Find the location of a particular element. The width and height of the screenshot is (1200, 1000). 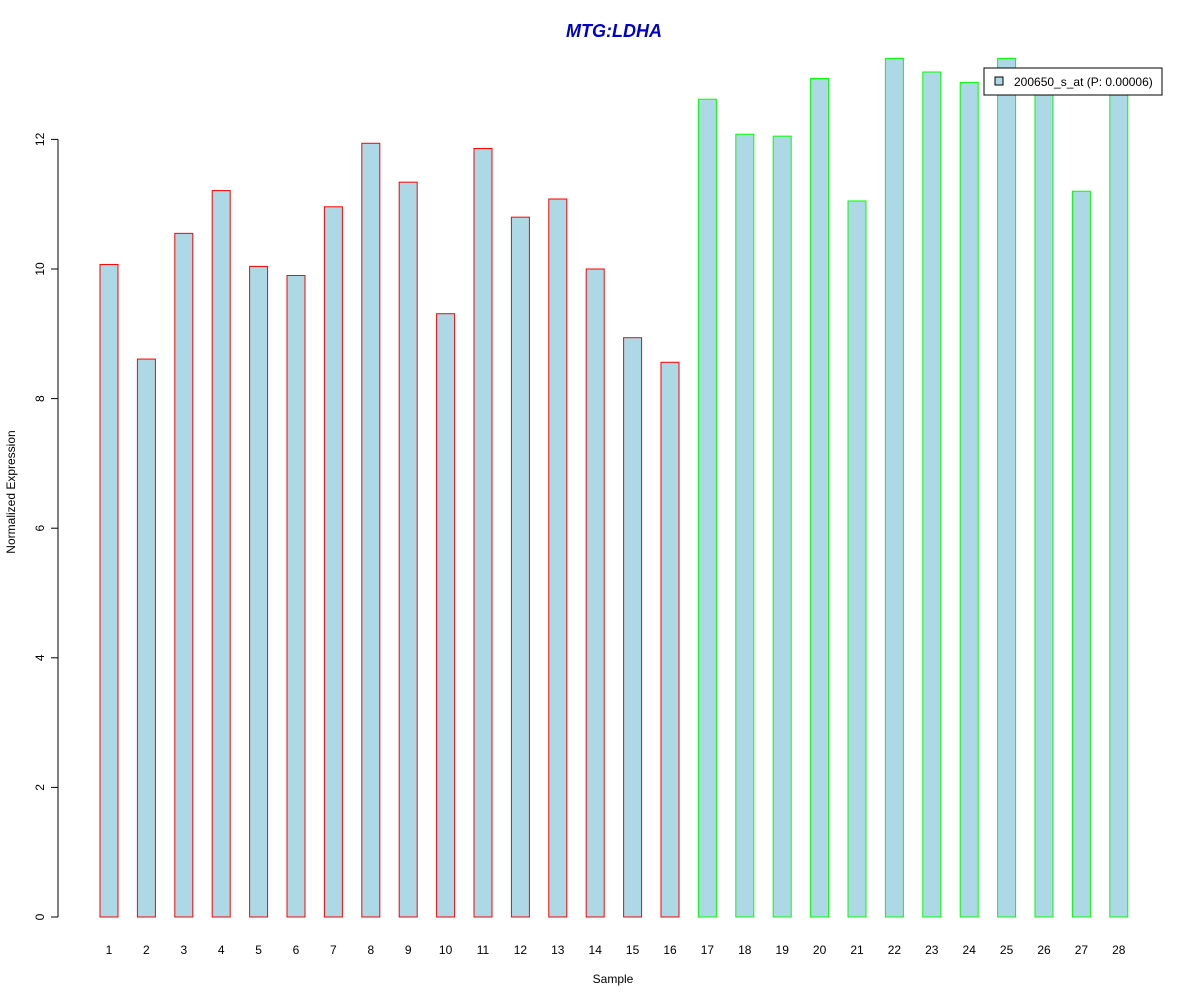

x-tick-label: 23 is located at coordinates (932, 950).